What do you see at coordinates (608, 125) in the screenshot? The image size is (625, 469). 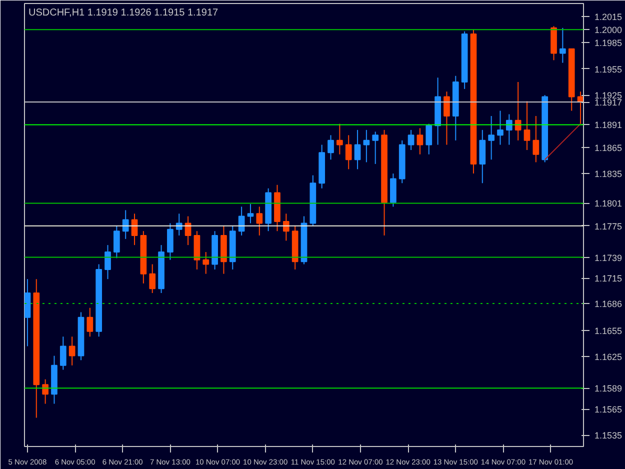 I see `ref-line-label: 1.1891` at bounding box center [608, 125].